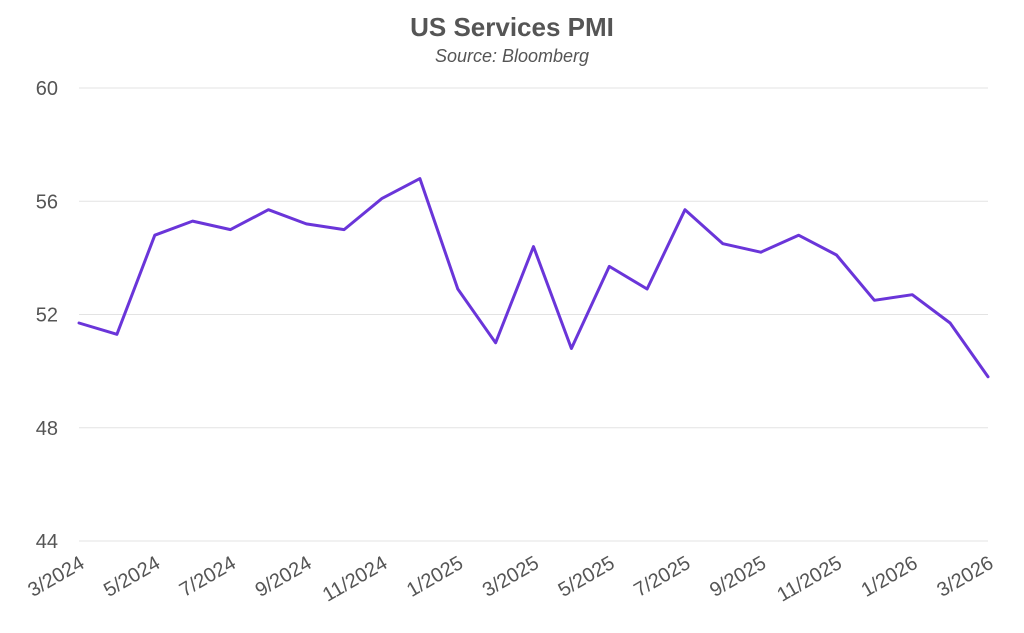 This screenshot has width=1024, height=633. I want to click on y-axis-ticks: 44 48 52 56 60, so click(47, 315).